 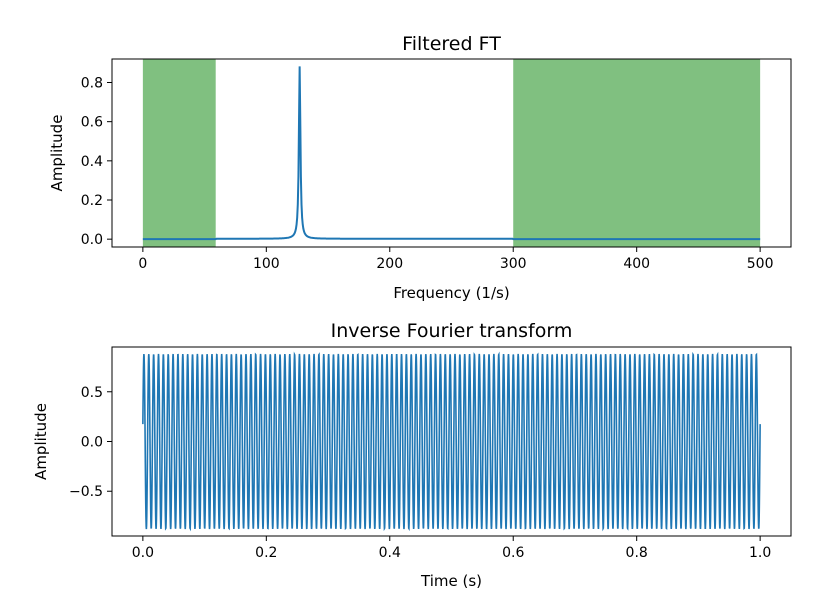 I want to click on x-tick-label: 1.0, so click(x=760, y=553).